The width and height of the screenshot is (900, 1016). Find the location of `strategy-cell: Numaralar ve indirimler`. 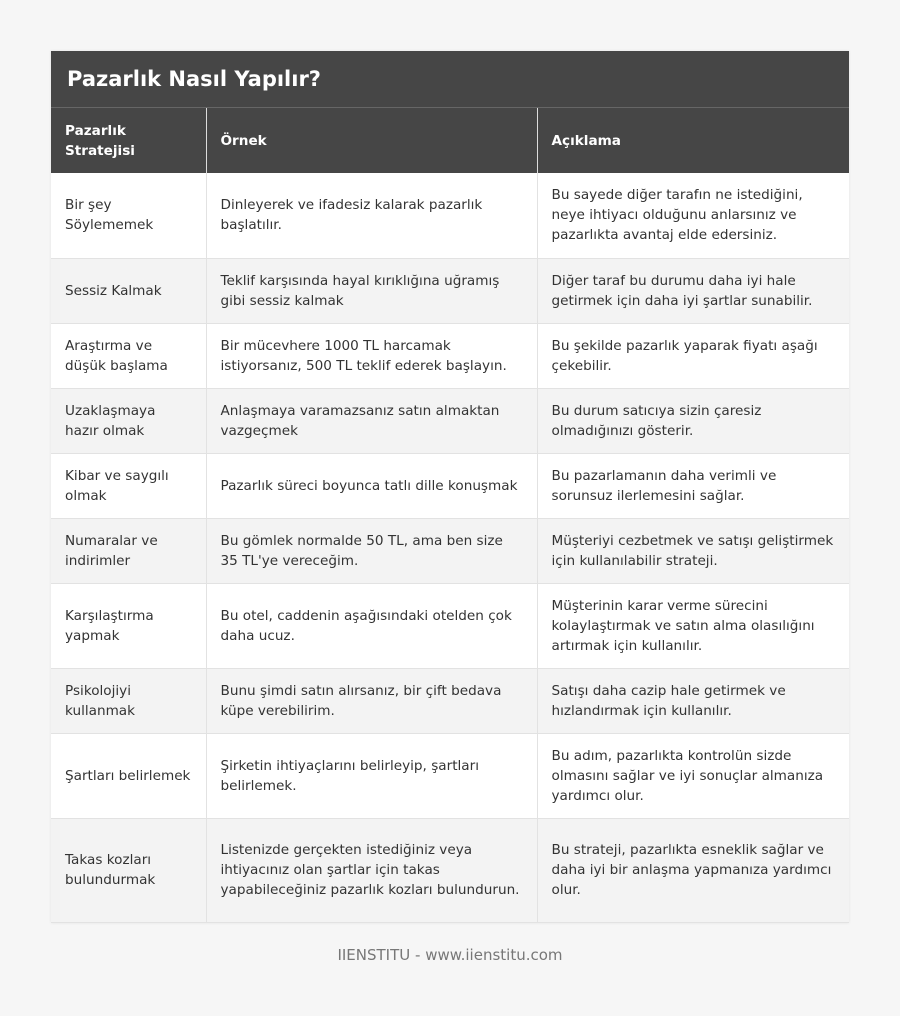

strategy-cell: Numaralar ve indirimler is located at coordinates (129, 551).